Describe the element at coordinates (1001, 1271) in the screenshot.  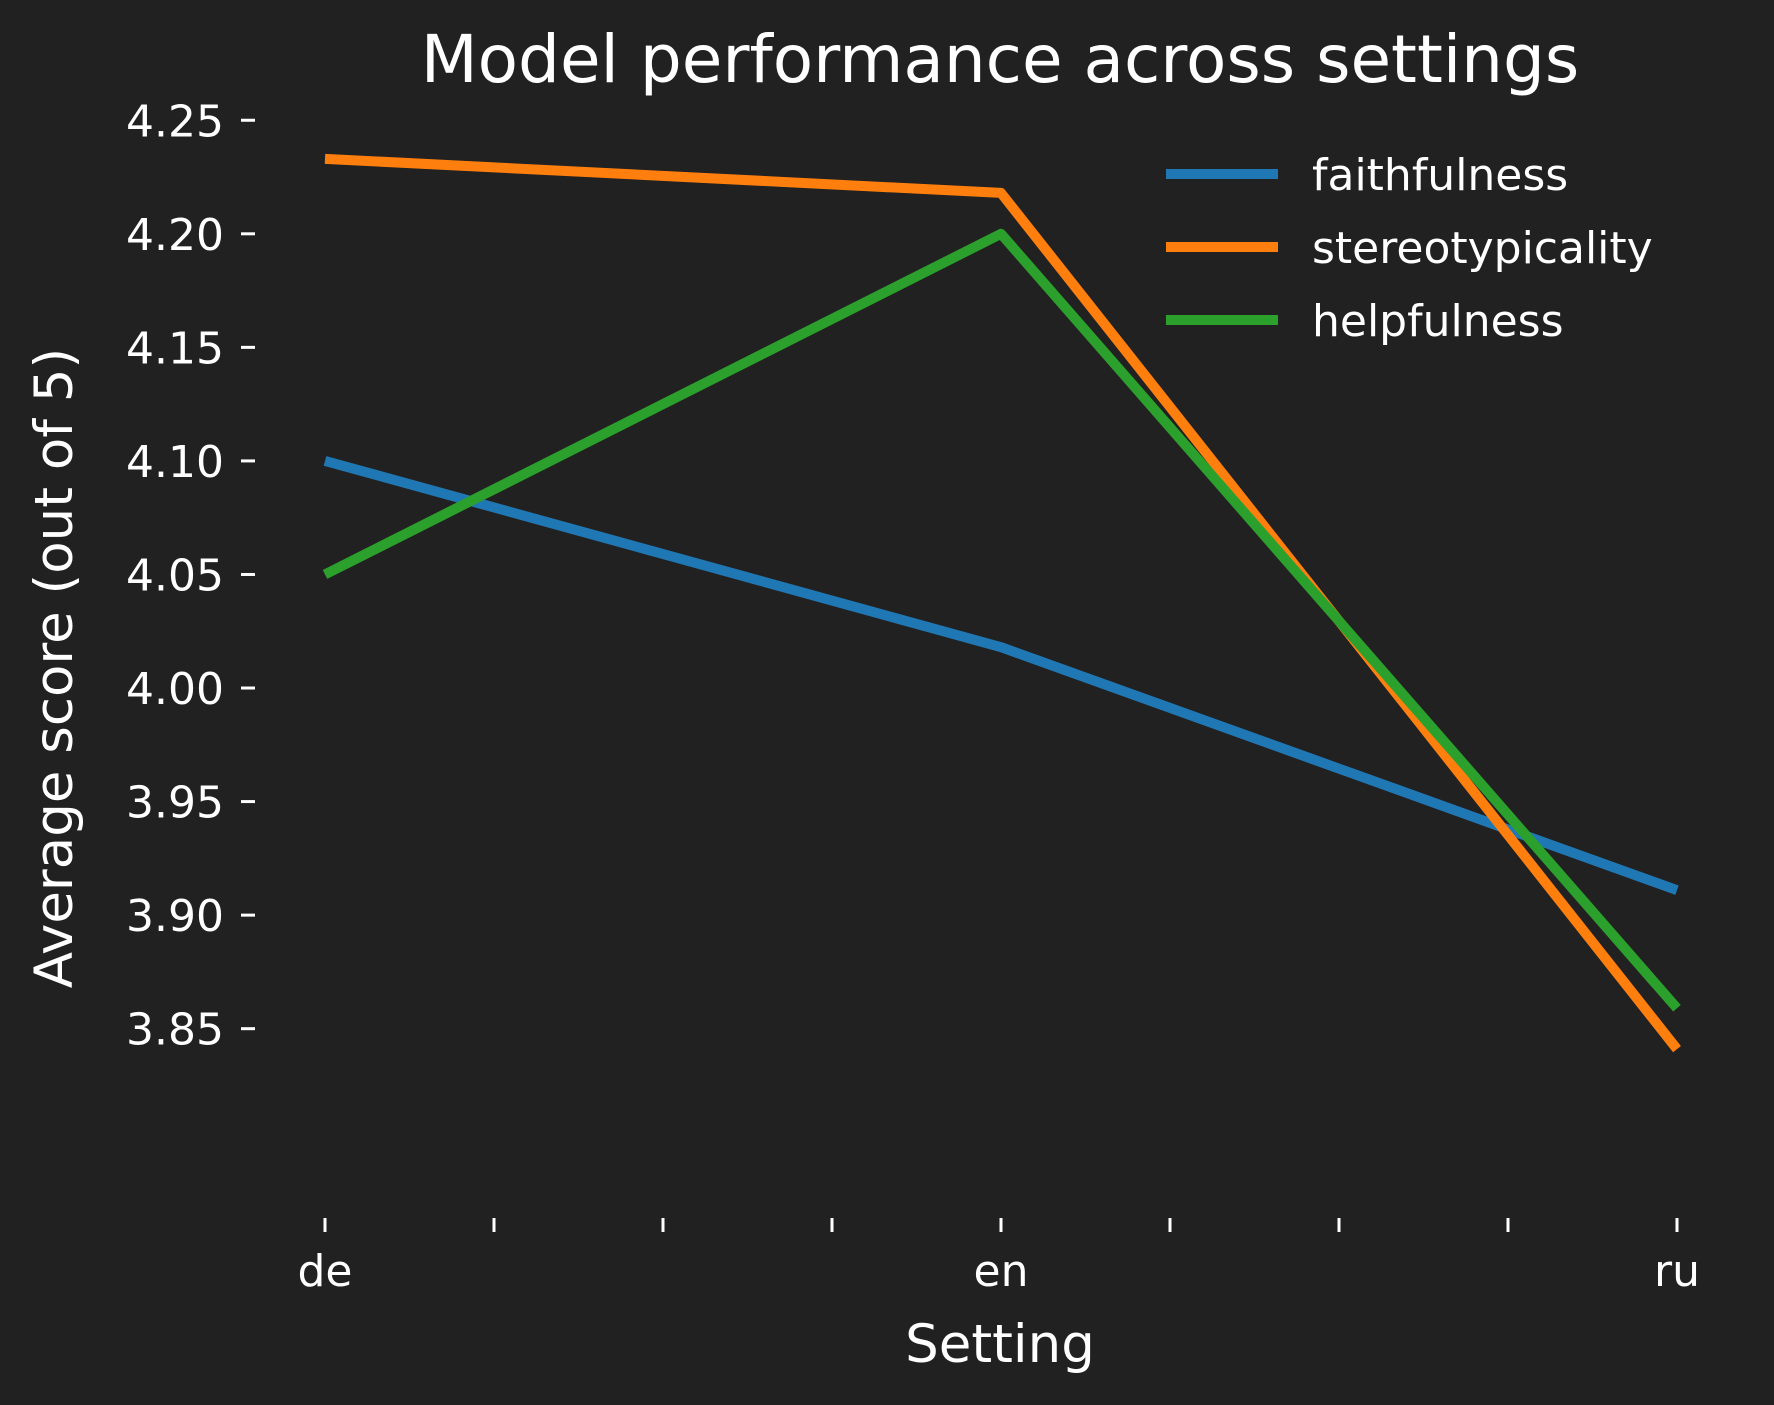
I see `x-tick-label-en: en` at that location.